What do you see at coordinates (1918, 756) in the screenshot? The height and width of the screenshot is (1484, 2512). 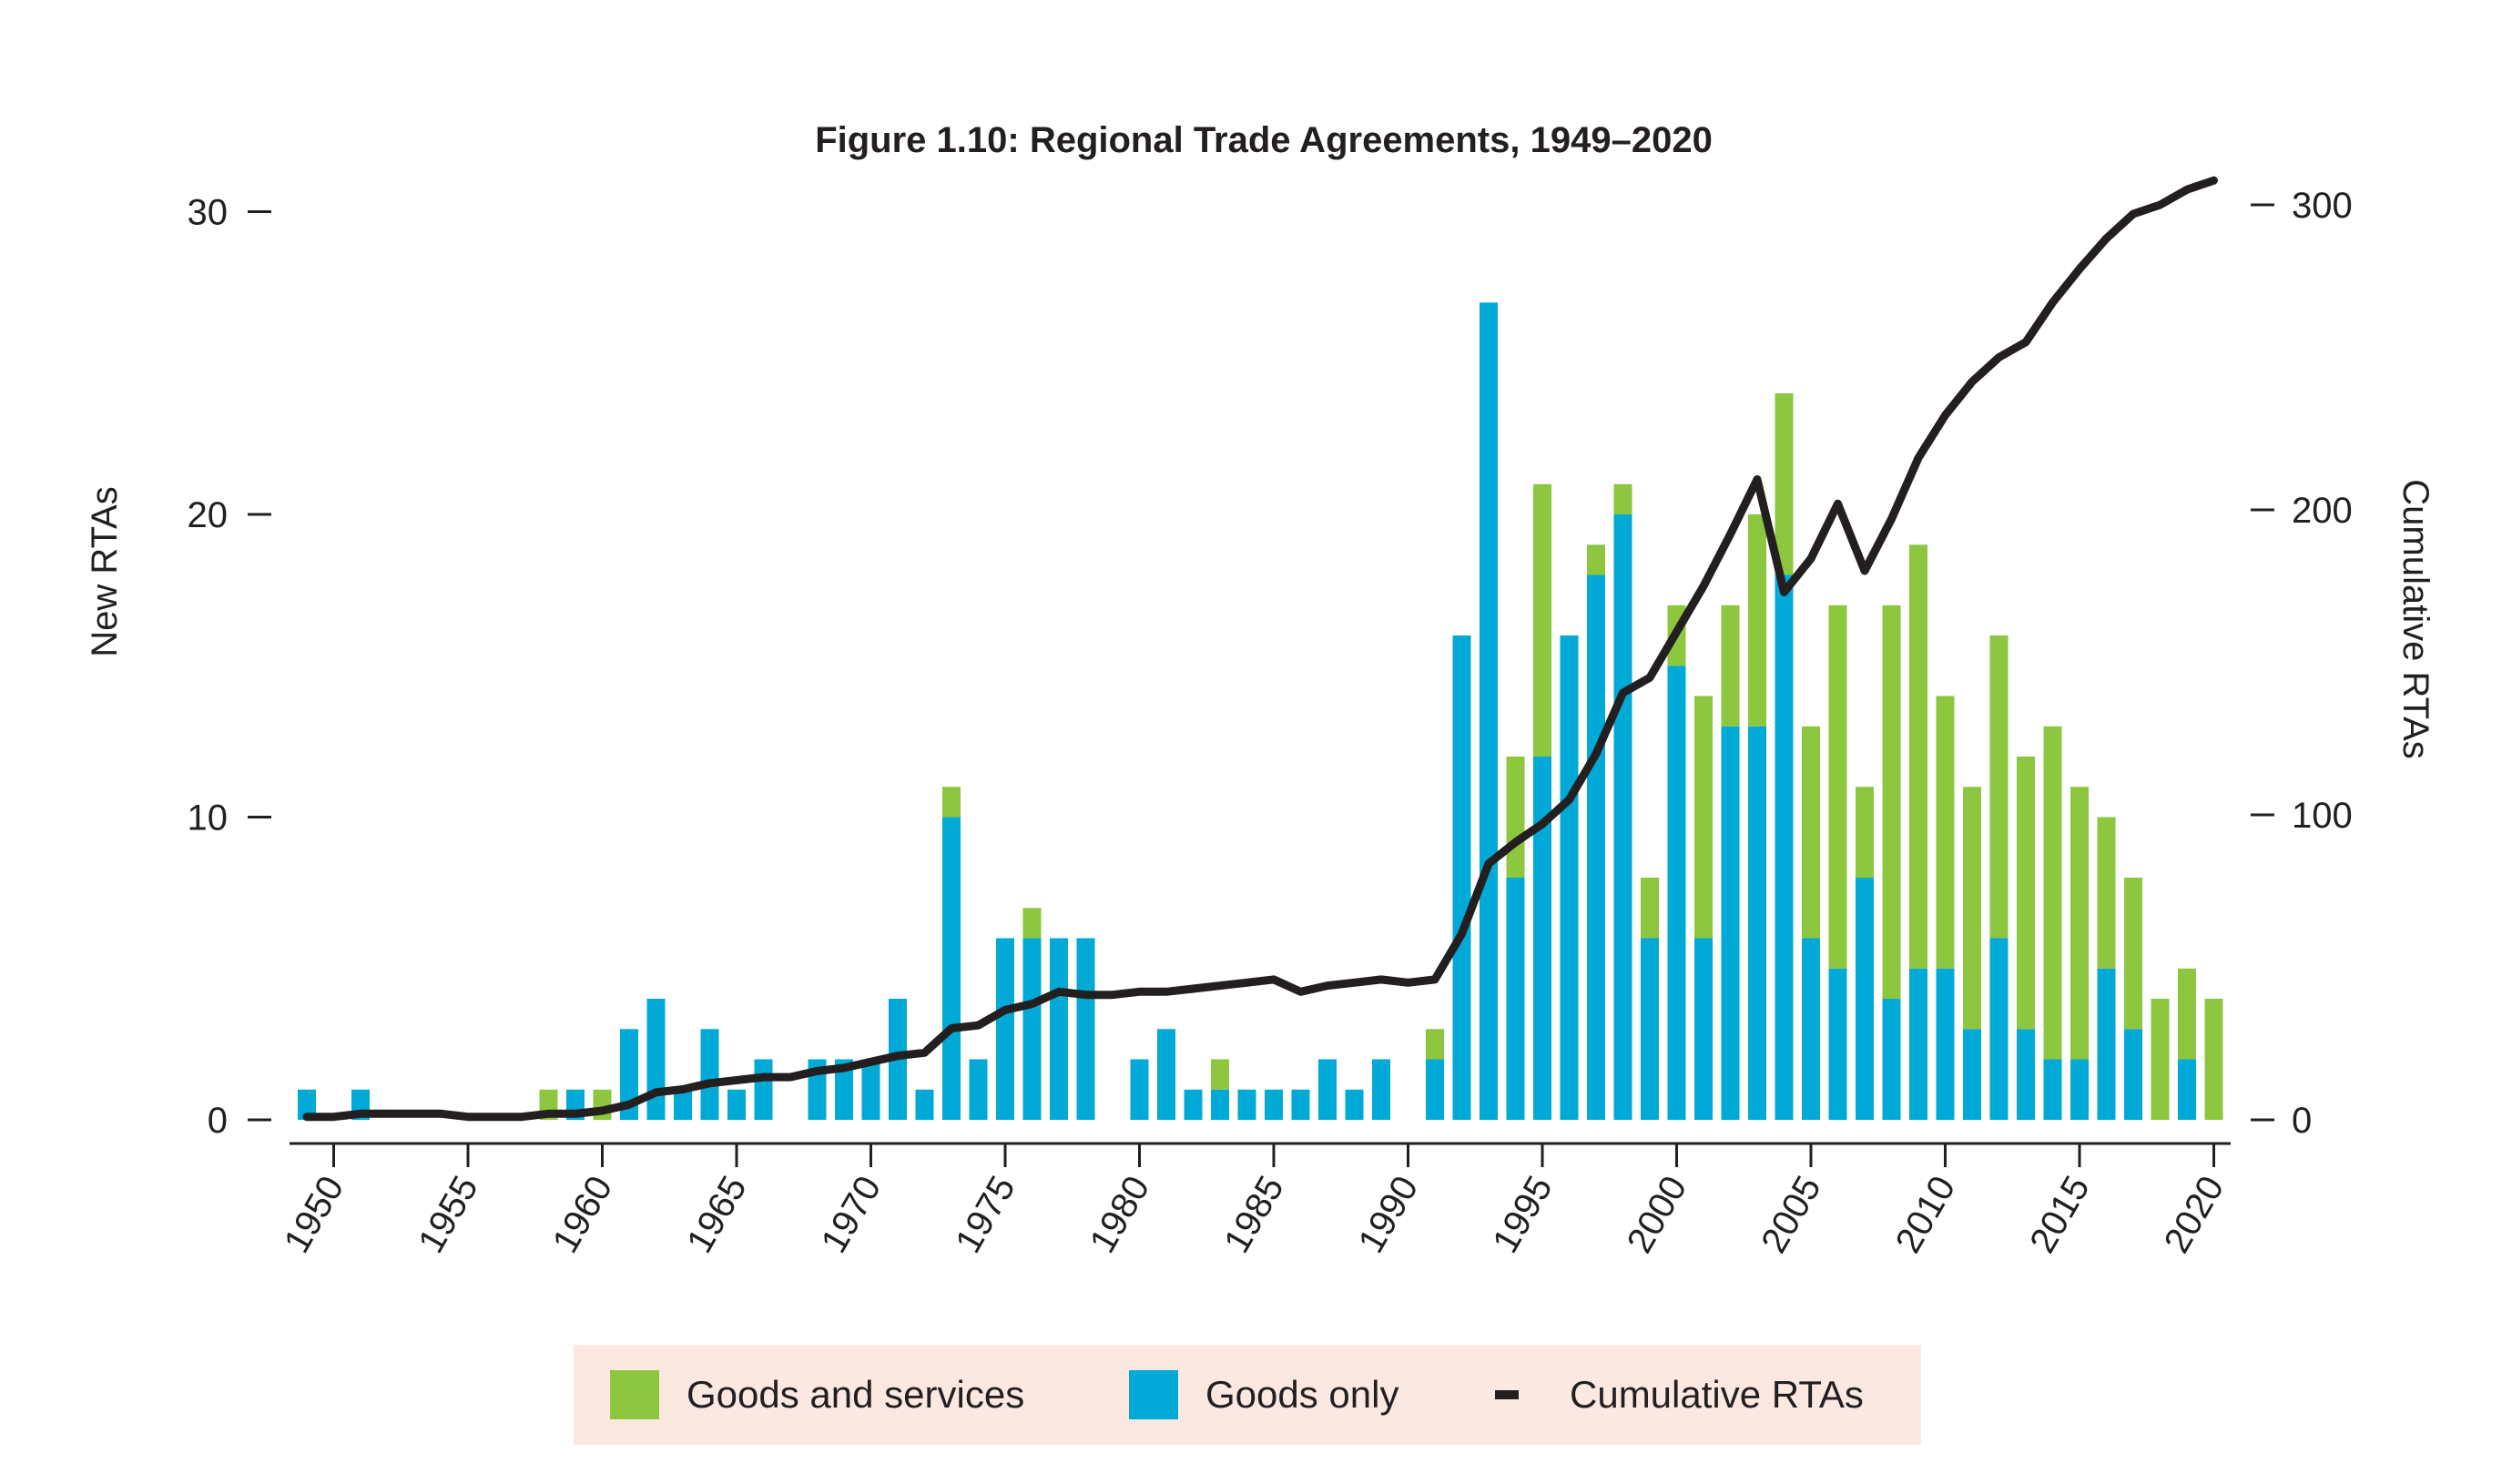 I see `bar-goods-and-services-2009` at bounding box center [1918, 756].